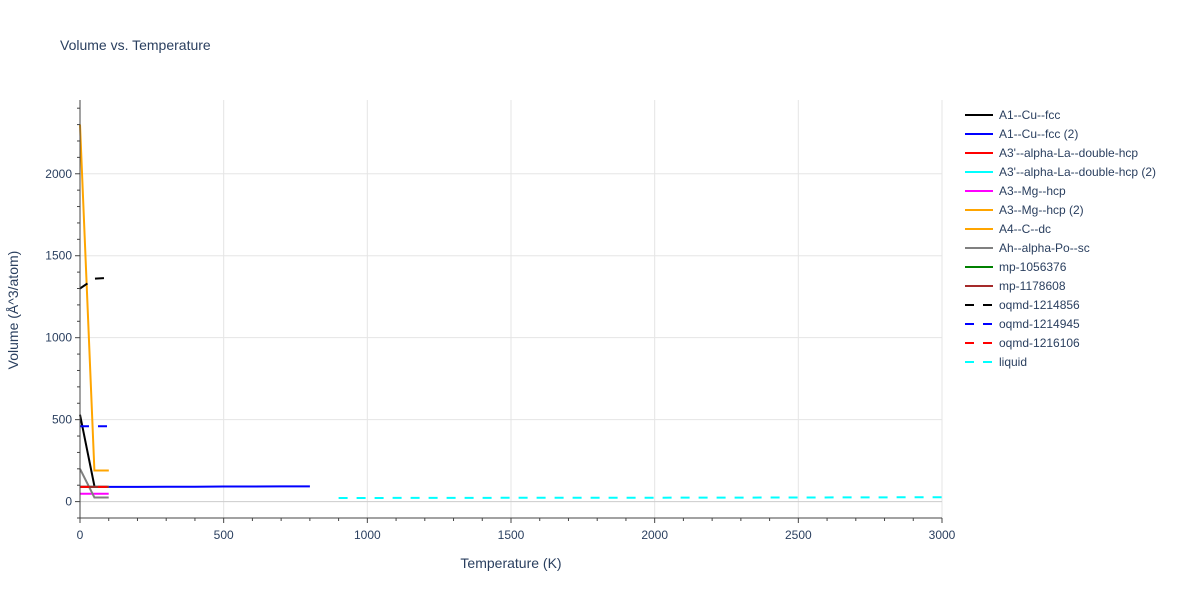  I want to click on legend-item: mp-1178608, so click(1015, 286).